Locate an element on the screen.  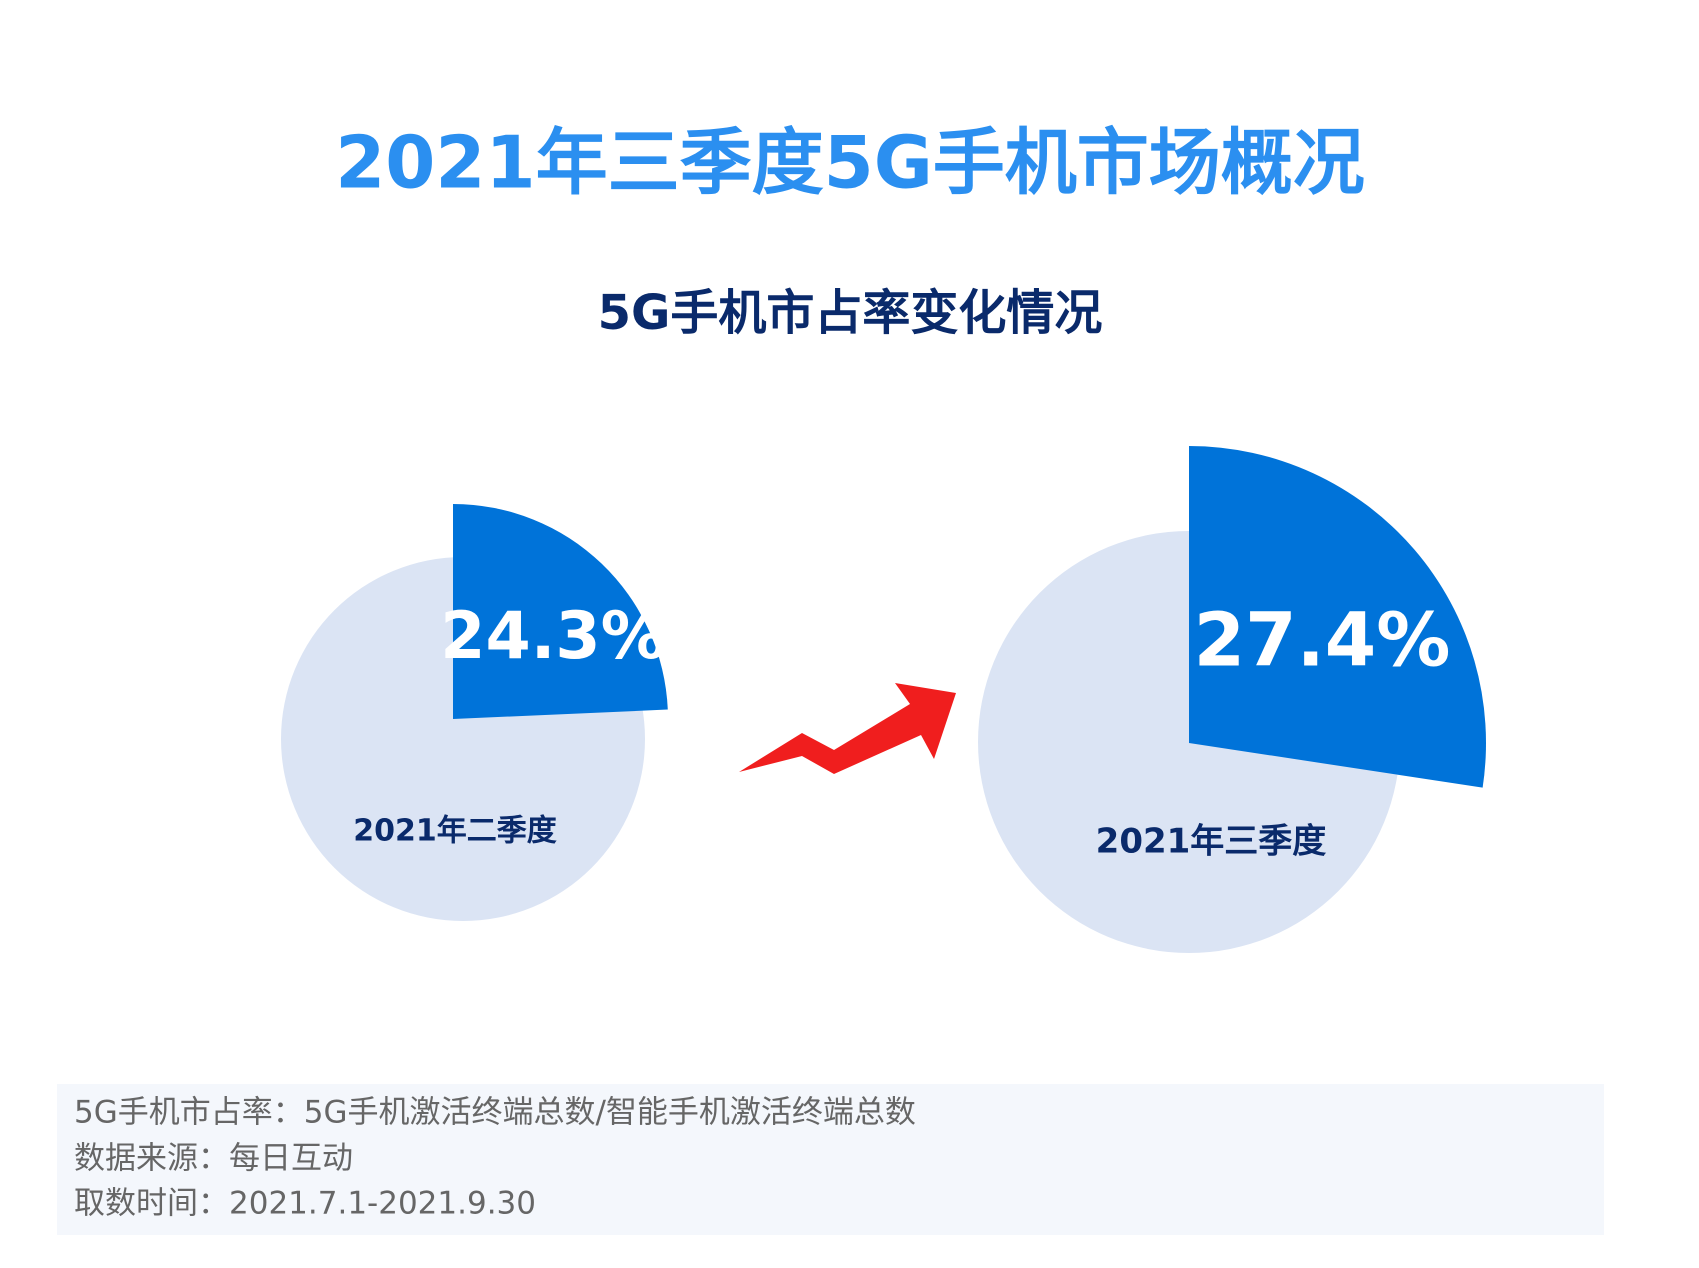
value-label: 24.3% is located at coordinates (553, 636).